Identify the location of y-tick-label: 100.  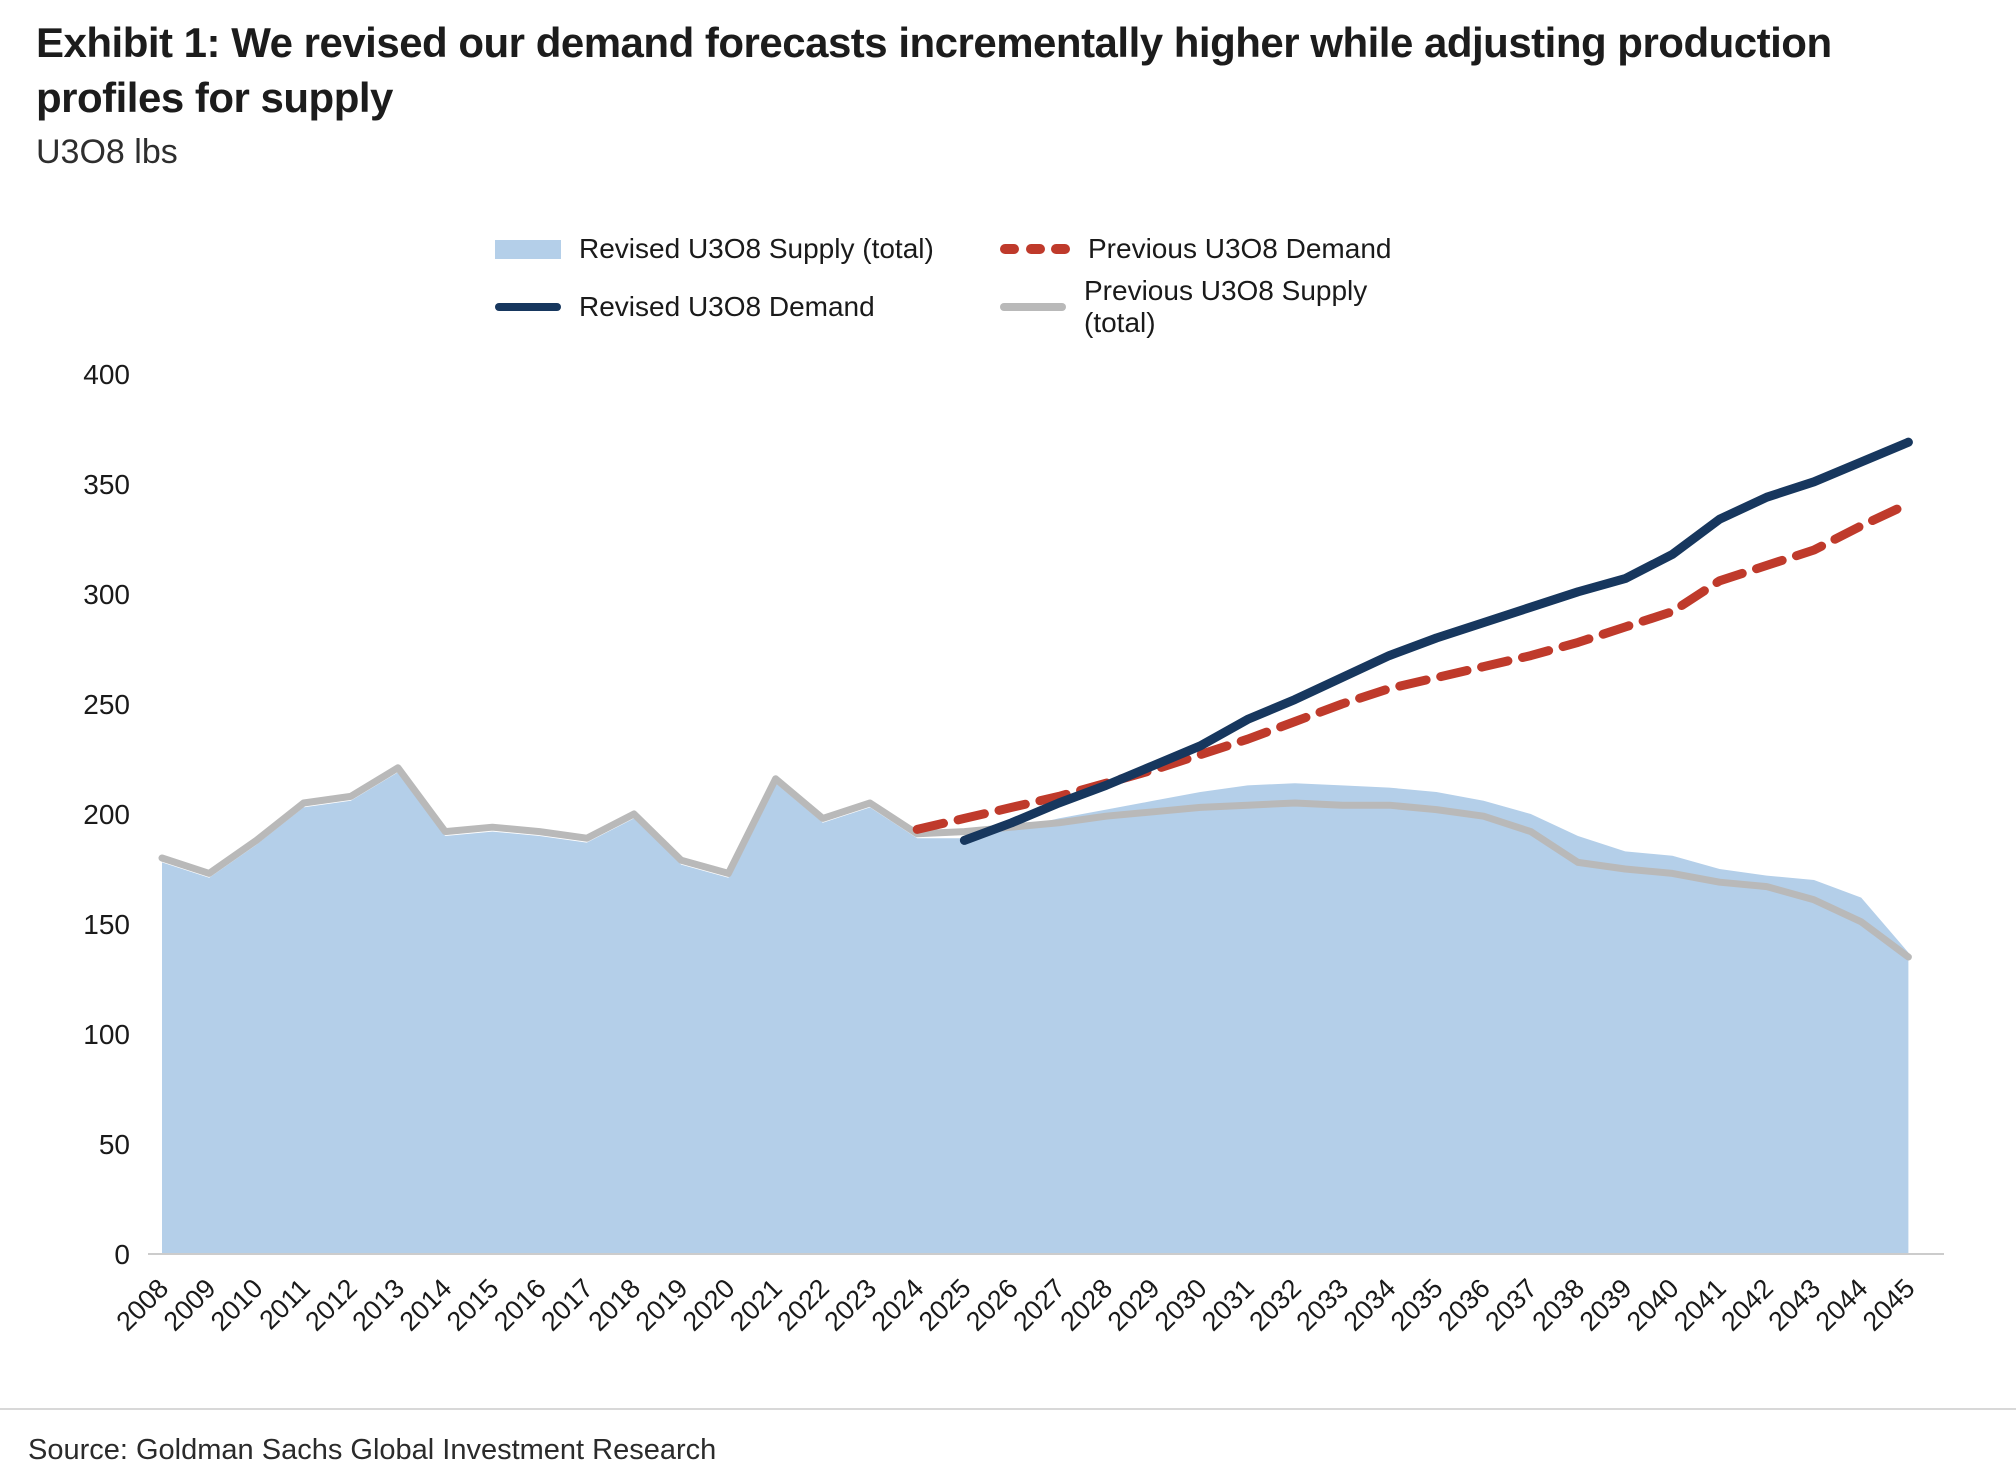
(106, 1034).